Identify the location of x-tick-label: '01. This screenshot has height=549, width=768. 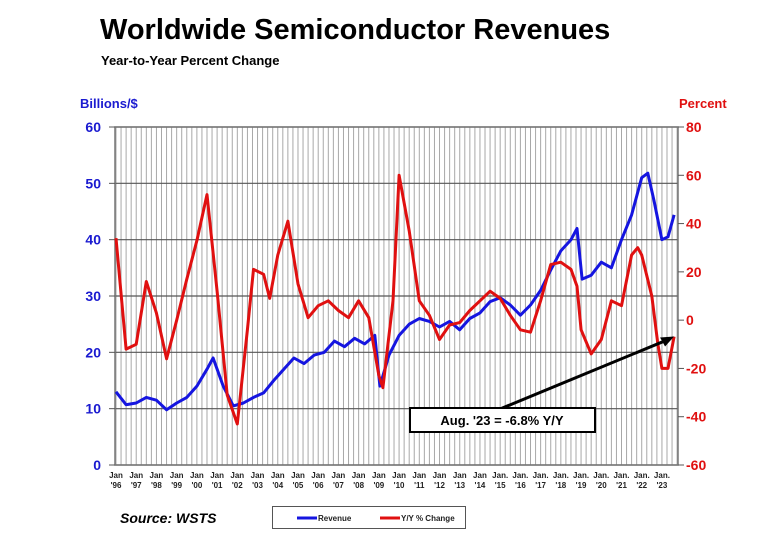
(217, 485).